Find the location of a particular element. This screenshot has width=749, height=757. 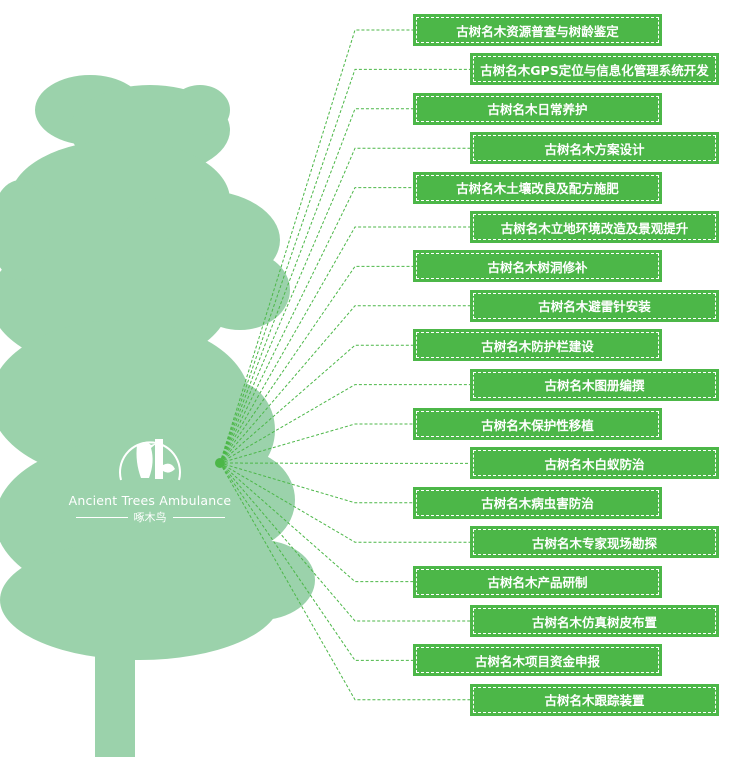

service-box: 古树名木土壤改良及配方施肥 is located at coordinates (537, 187).